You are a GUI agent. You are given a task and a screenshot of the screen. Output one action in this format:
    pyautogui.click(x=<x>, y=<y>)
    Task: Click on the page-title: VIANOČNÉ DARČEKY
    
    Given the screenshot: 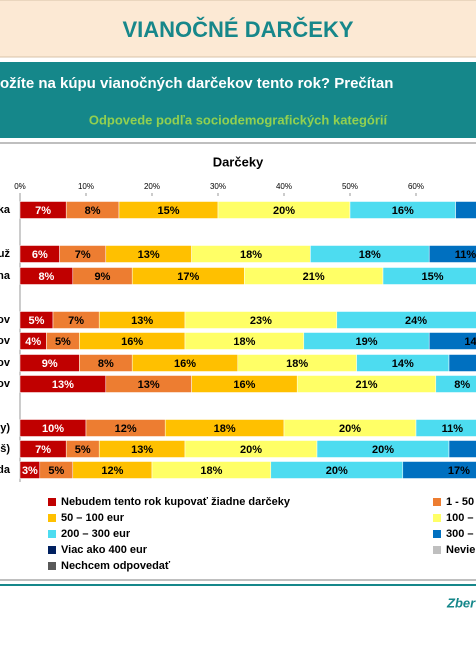 What is the action you would take?
    pyautogui.click(x=237, y=29)
    